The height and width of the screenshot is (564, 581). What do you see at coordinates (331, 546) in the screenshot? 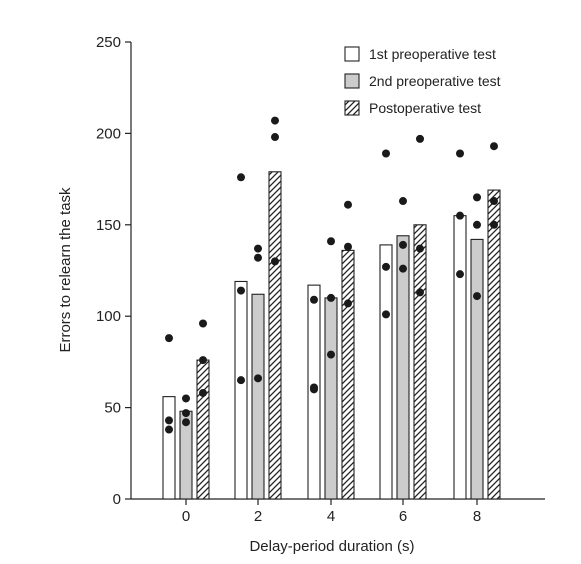
I see `x-axis-title: Delay-period duration (s)` at bounding box center [331, 546].